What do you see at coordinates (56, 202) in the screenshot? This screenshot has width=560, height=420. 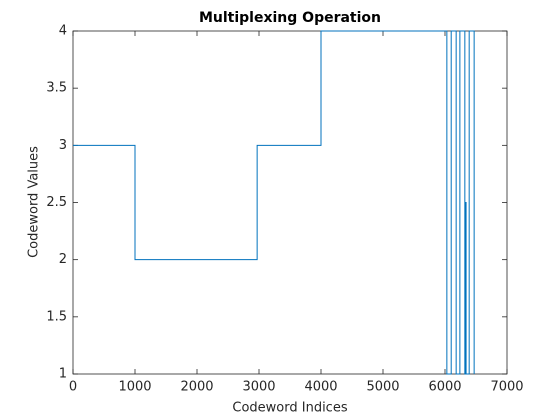 I see `y-tick-label: 2.5` at bounding box center [56, 202].